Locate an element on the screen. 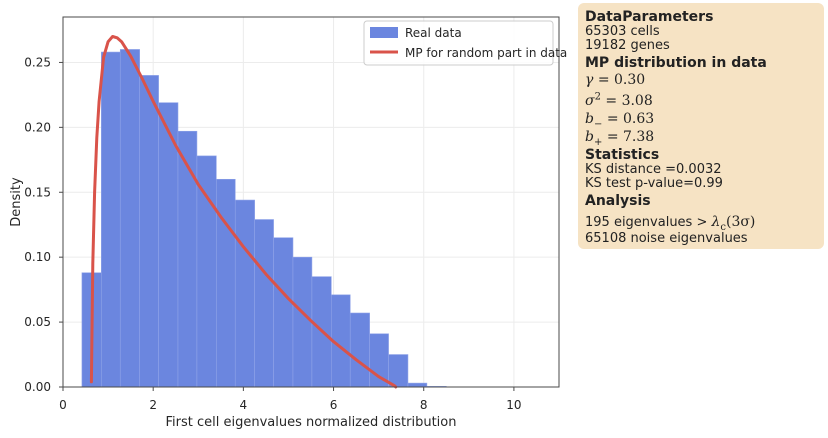 The height and width of the screenshot is (438, 828). bplus-value: = 7.38 is located at coordinates (630, 137).